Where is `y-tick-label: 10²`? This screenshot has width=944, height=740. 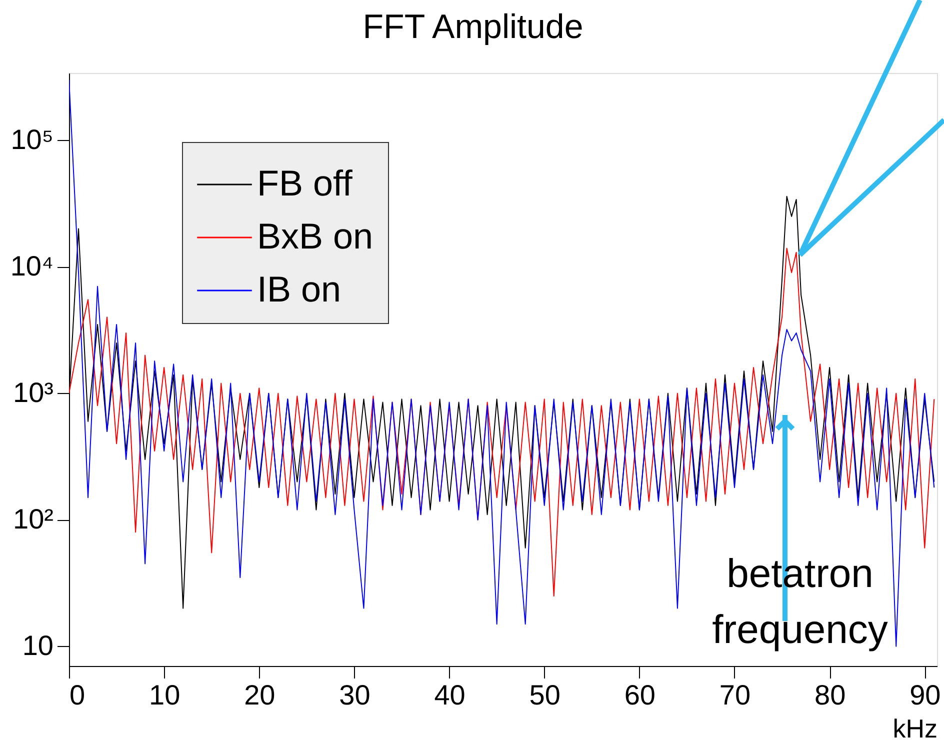 y-tick-label: 10² is located at coordinates (33, 518).